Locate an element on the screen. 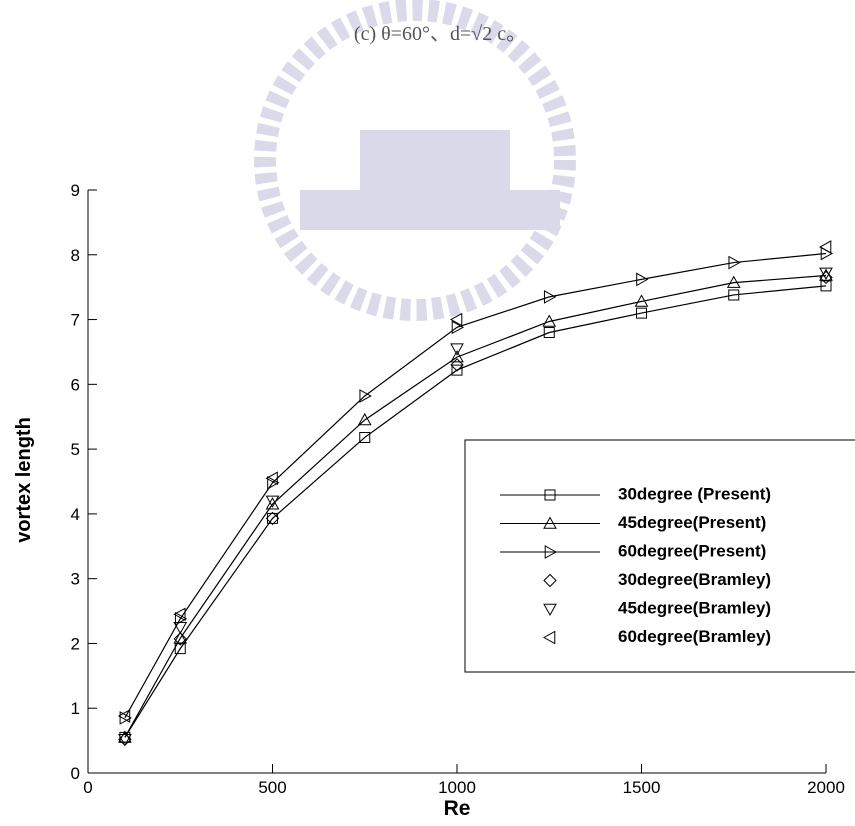 The height and width of the screenshot is (826, 855). x-tick-label: 2000 is located at coordinates (826, 787).